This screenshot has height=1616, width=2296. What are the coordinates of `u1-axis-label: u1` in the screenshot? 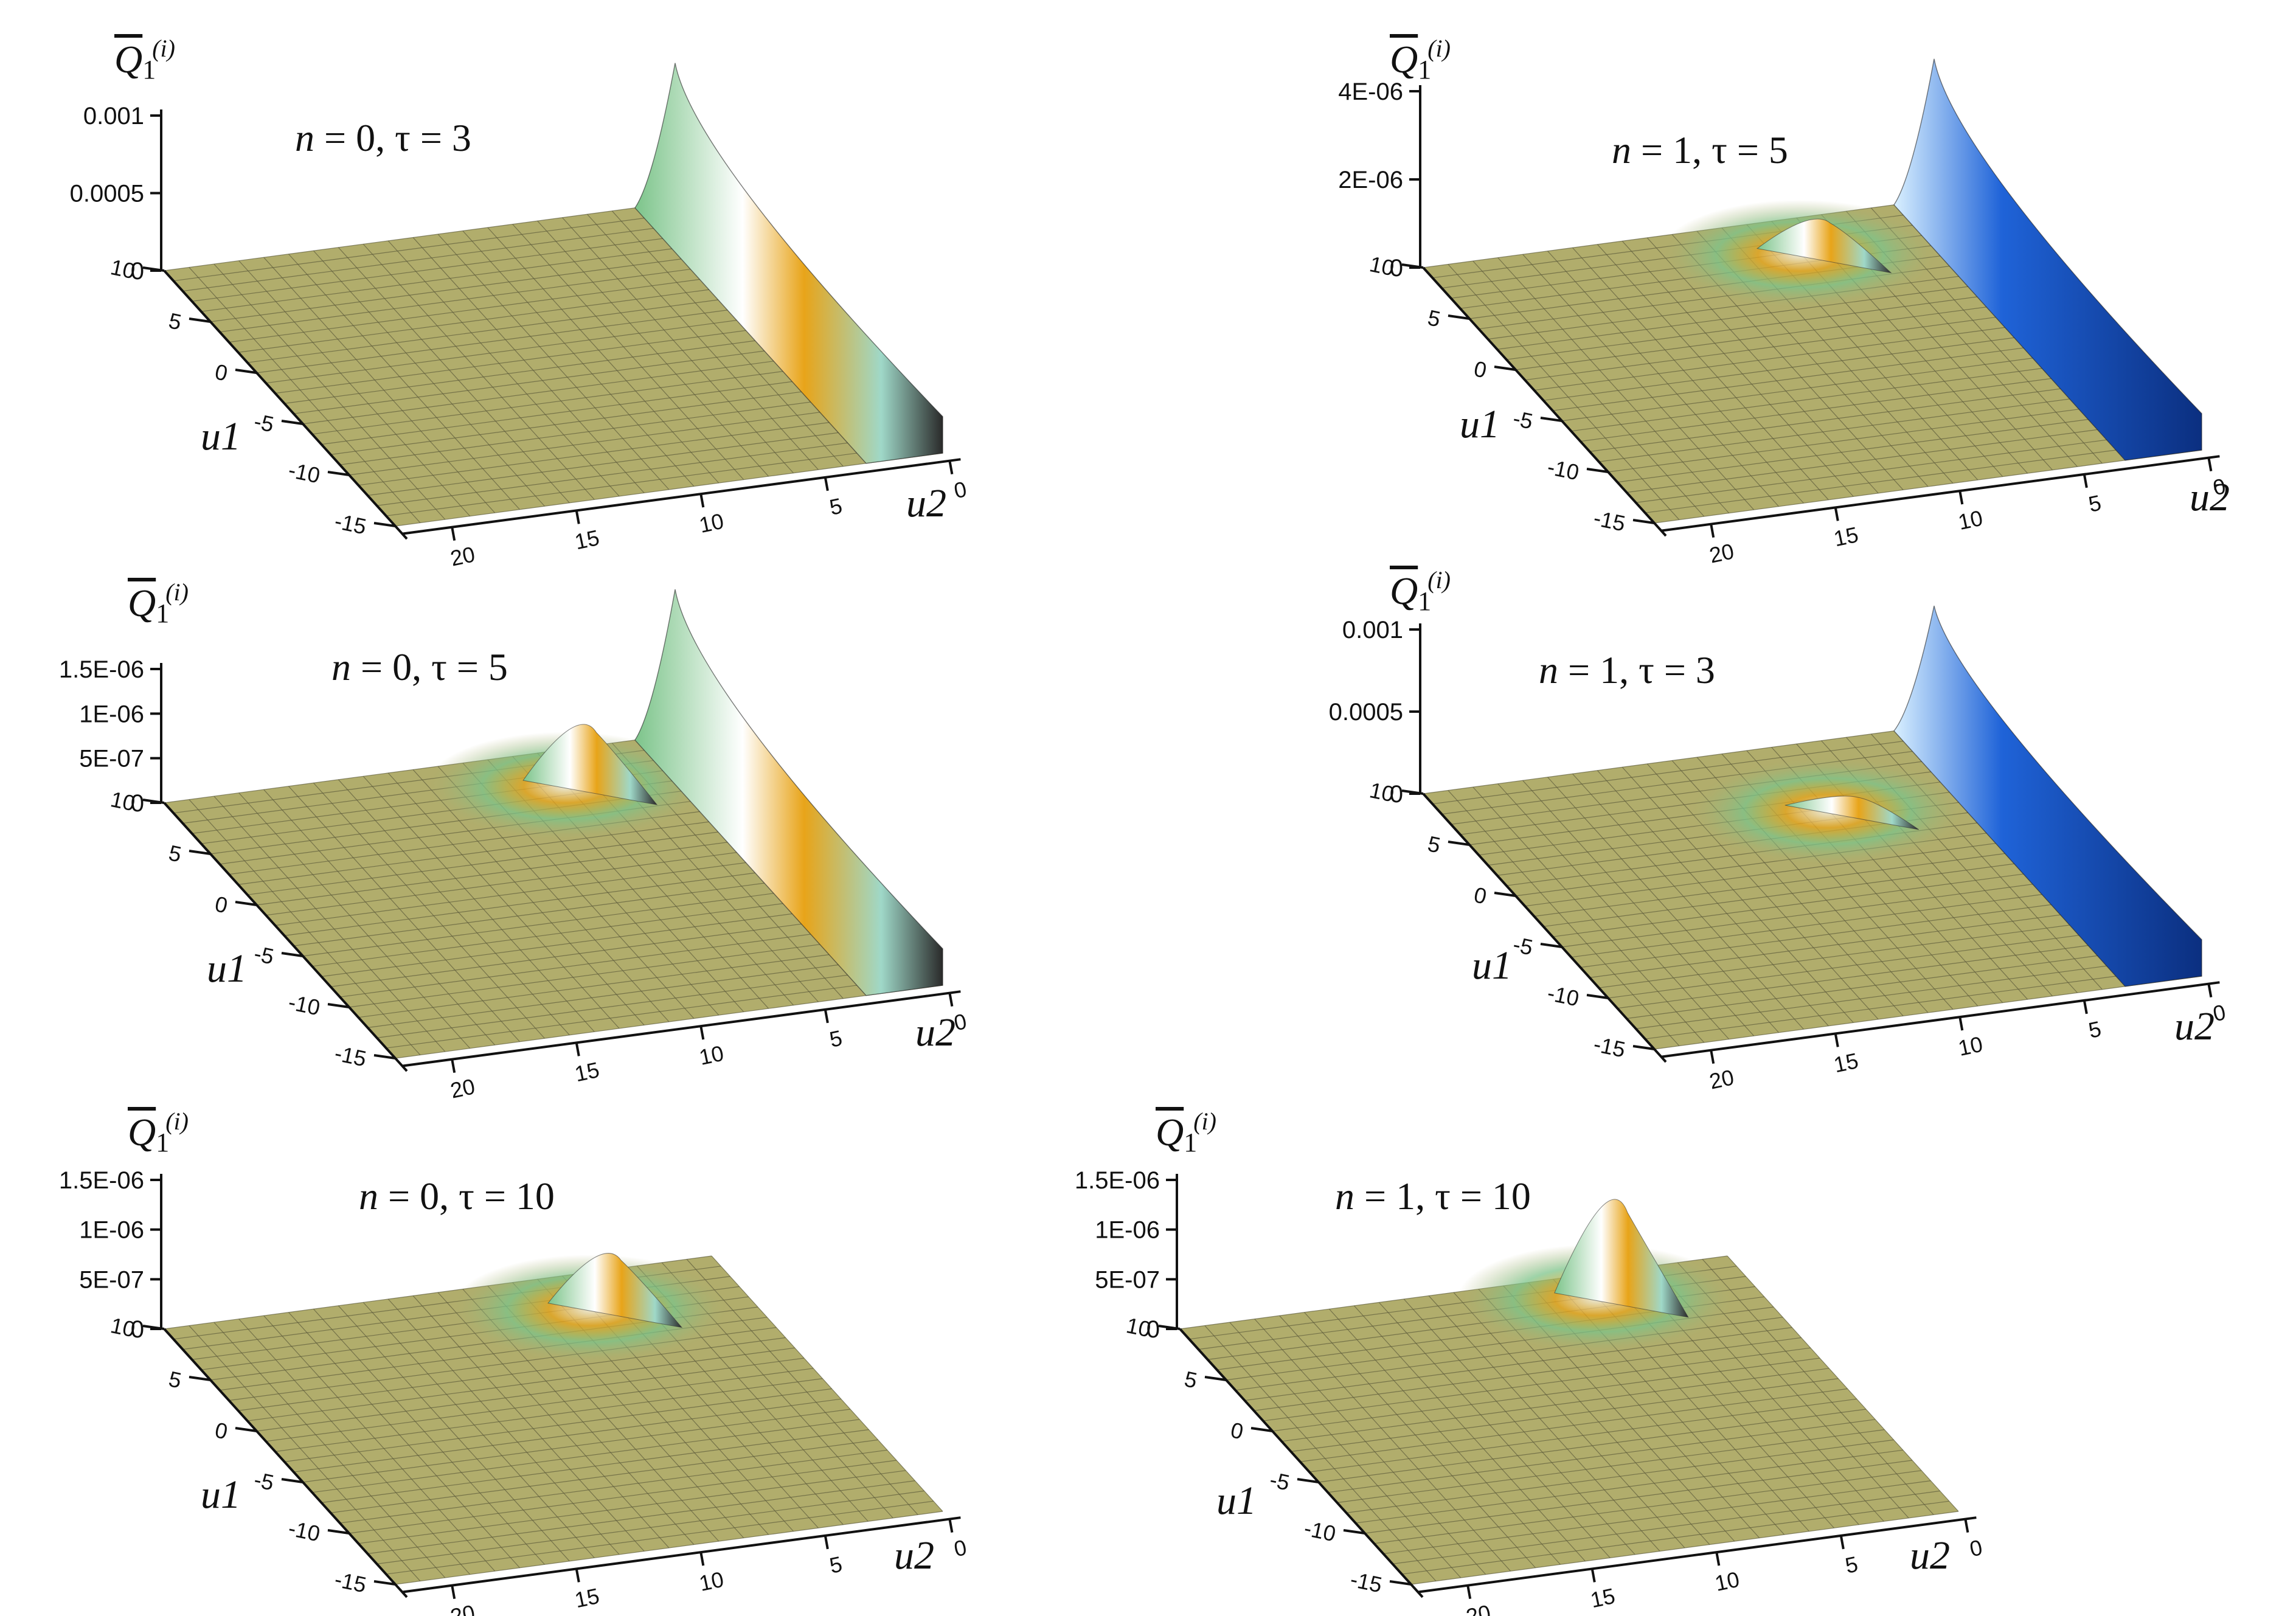 It's located at (1480, 424).